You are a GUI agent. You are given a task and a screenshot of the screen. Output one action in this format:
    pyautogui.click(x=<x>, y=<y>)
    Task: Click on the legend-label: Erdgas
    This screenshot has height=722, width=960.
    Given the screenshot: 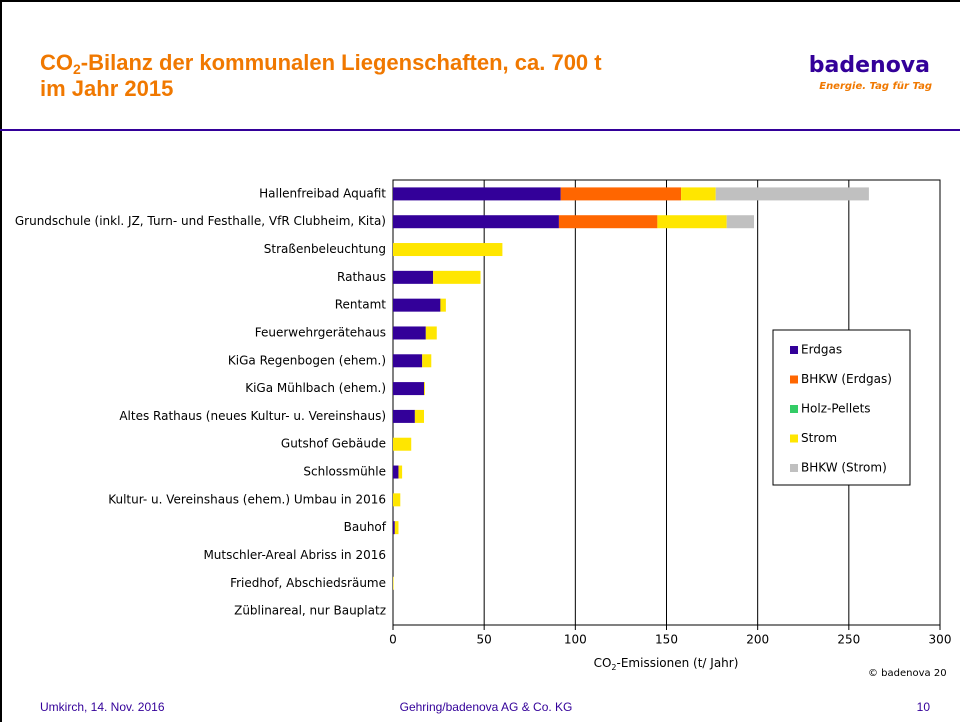 What is the action you would take?
    pyautogui.click(x=821, y=350)
    